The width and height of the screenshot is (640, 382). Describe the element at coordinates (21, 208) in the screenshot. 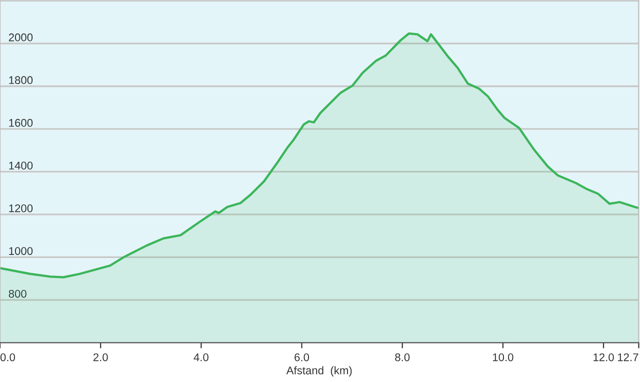

I see `y-tick-label: 1200` at that location.